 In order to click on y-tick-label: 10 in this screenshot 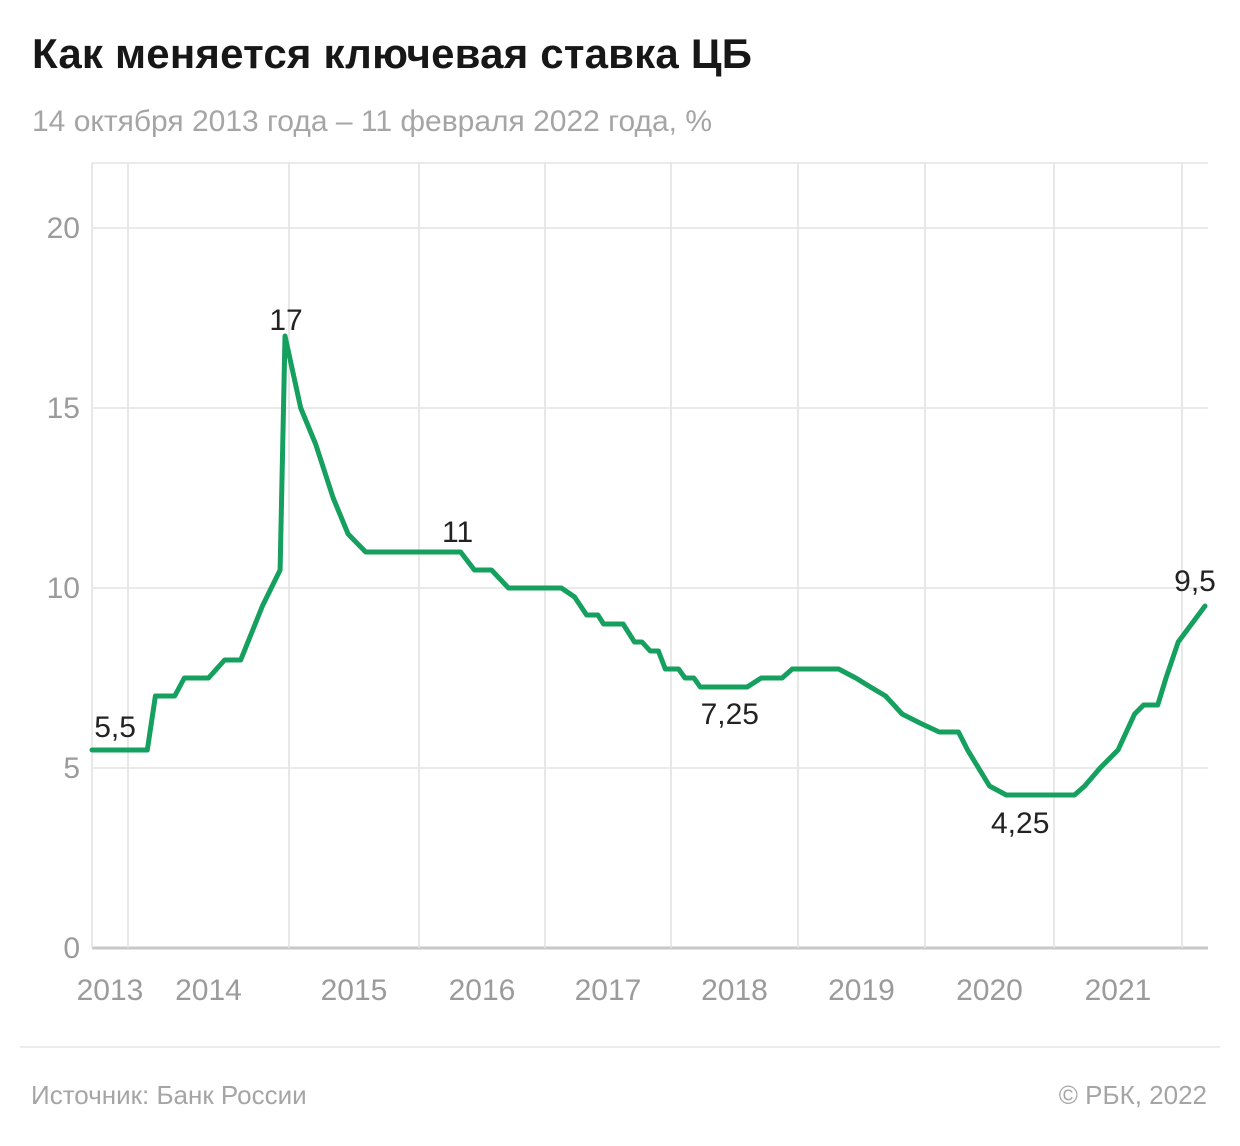, I will do `click(63, 588)`.